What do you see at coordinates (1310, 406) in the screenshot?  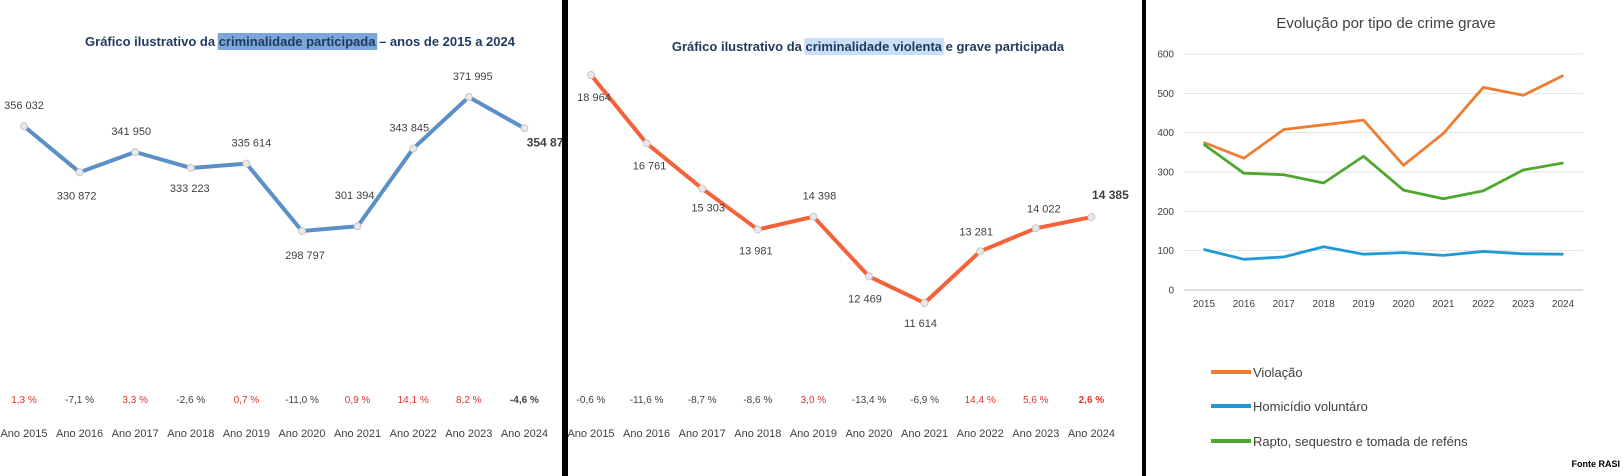 I see `legend-label: Homicídio voluntáro` at bounding box center [1310, 406].